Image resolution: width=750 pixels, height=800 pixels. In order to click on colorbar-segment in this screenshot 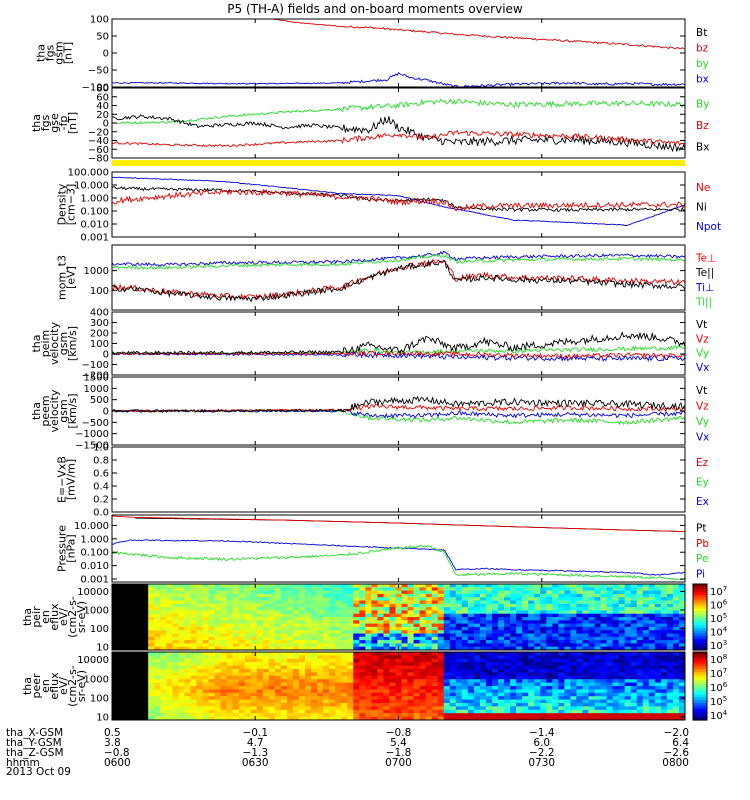, I will do `click(700, 632)`.